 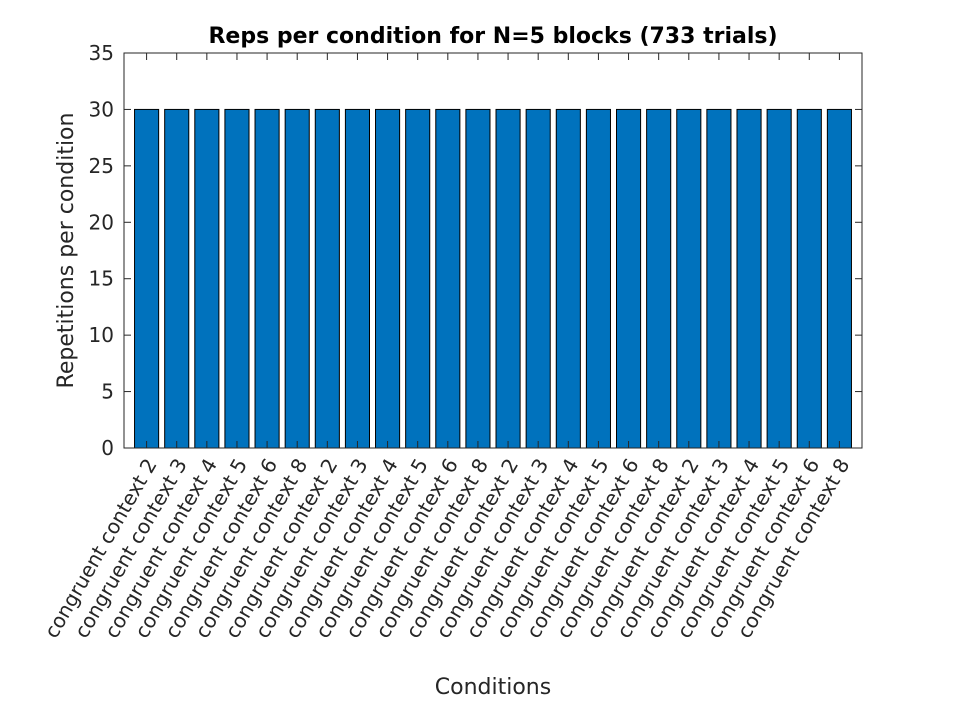 I want to click on y-tick-label: 0, so click(x=107, y=448).